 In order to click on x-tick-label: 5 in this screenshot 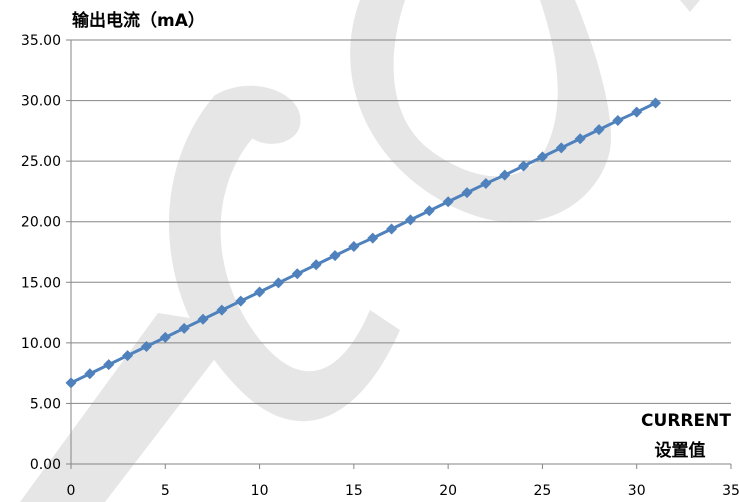, I will do `click(165, 491)`.